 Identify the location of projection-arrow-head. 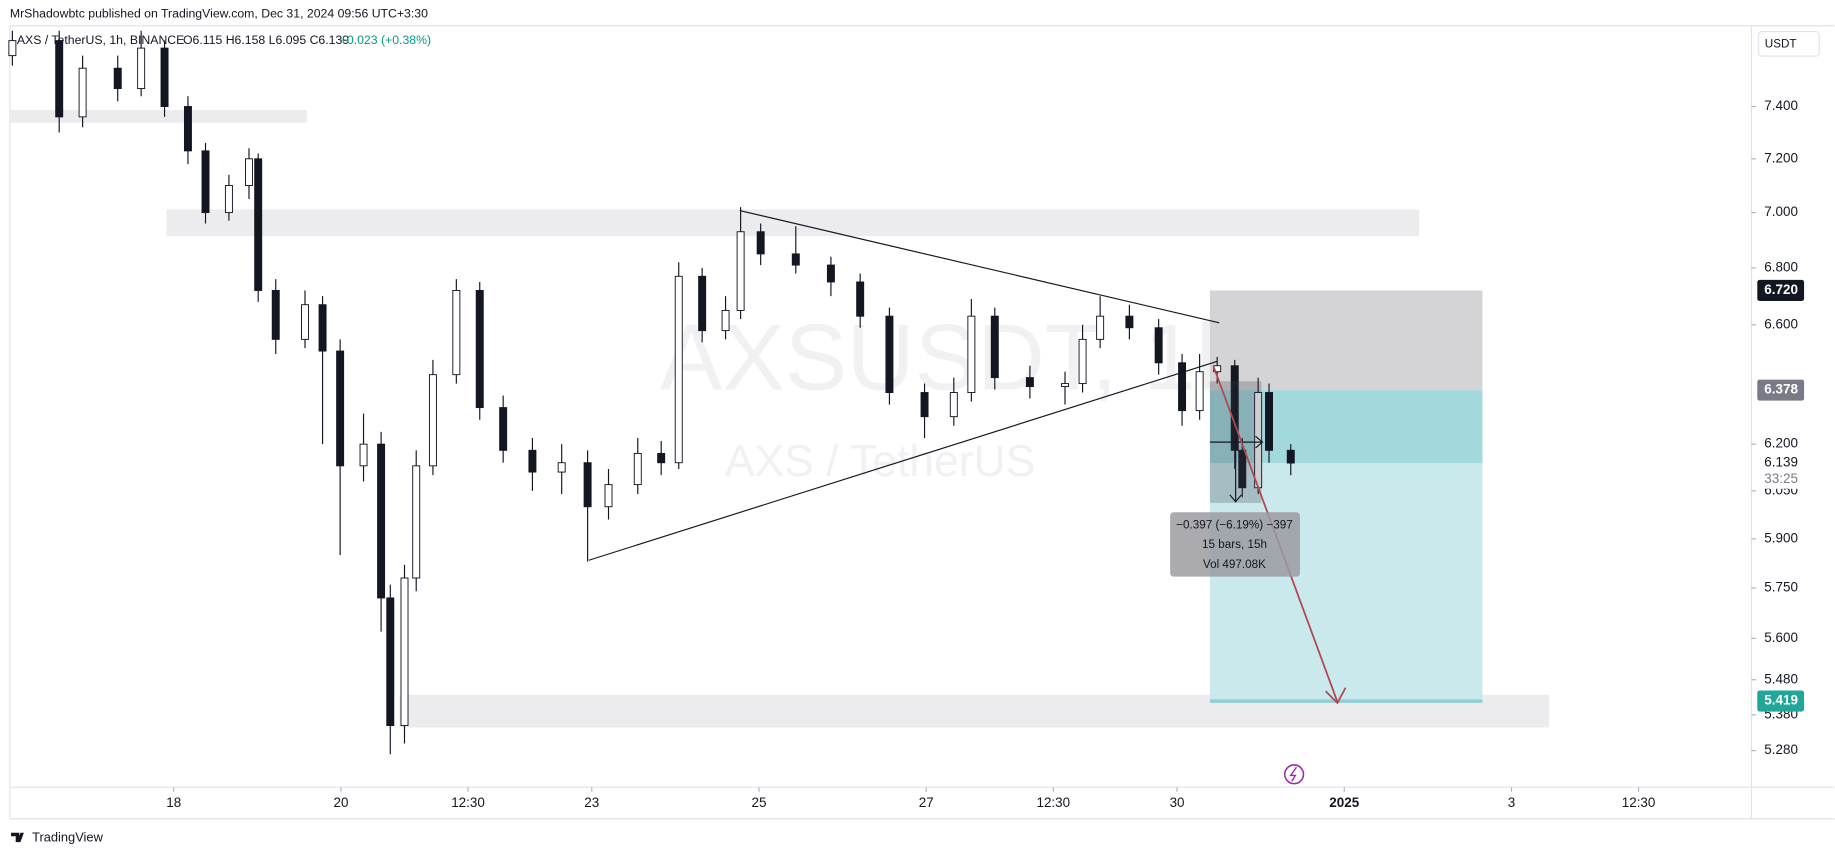
(1336, 696).